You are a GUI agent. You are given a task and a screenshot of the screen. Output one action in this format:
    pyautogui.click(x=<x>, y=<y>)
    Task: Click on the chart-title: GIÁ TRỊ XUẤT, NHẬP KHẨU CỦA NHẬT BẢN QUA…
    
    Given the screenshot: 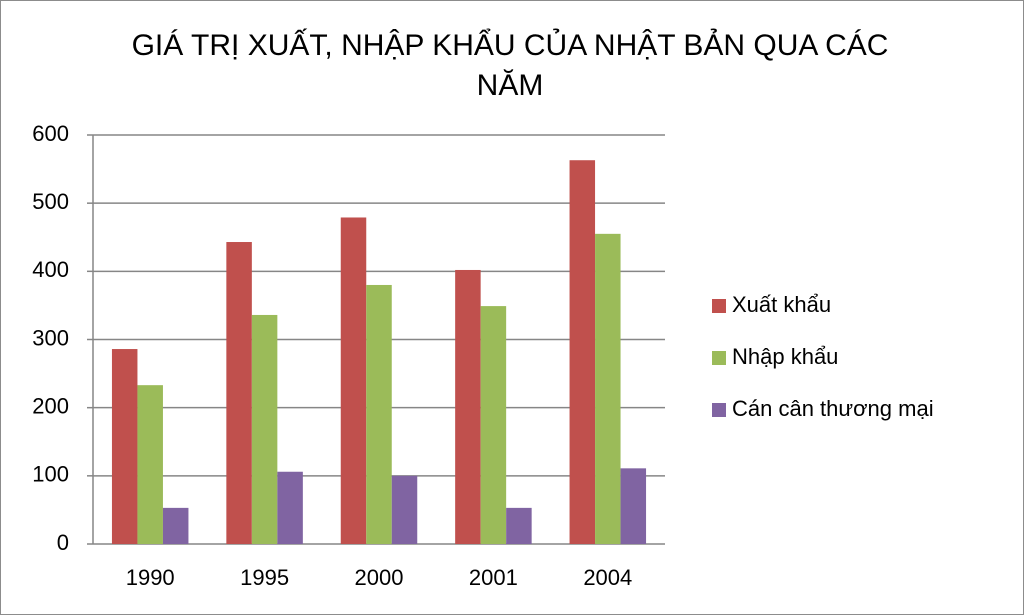 What is the action you would take?
    pyautogui.click(x=510, y=65)
    